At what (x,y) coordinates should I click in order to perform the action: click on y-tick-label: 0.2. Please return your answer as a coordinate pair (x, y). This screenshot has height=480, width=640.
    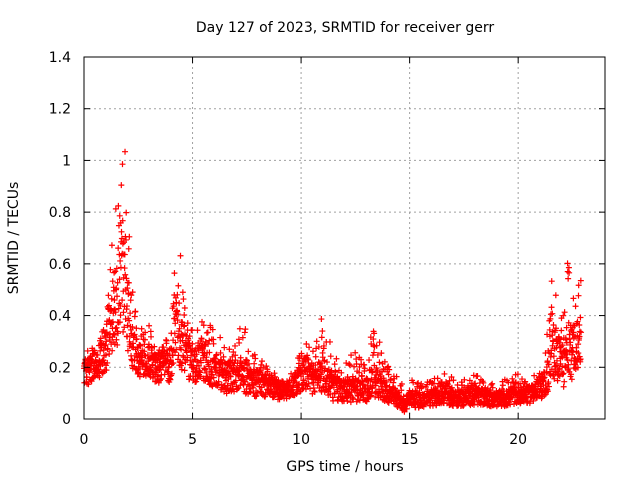
    Looking at the image, I should click on (60, 368).